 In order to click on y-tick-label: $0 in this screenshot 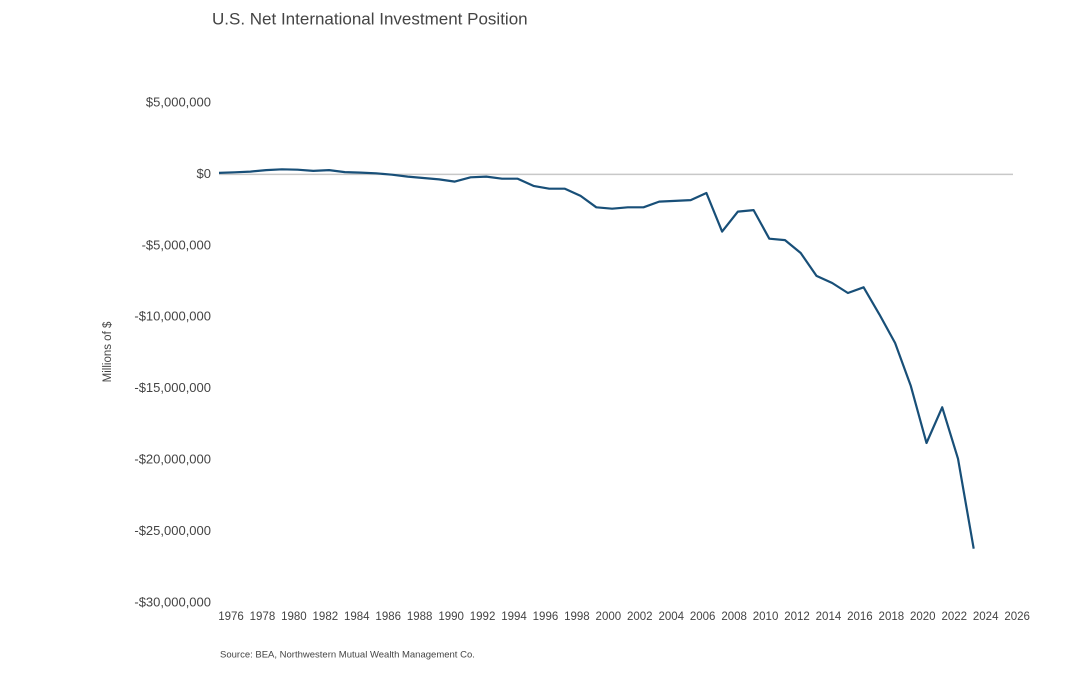, I will do `click(204, 173)`.